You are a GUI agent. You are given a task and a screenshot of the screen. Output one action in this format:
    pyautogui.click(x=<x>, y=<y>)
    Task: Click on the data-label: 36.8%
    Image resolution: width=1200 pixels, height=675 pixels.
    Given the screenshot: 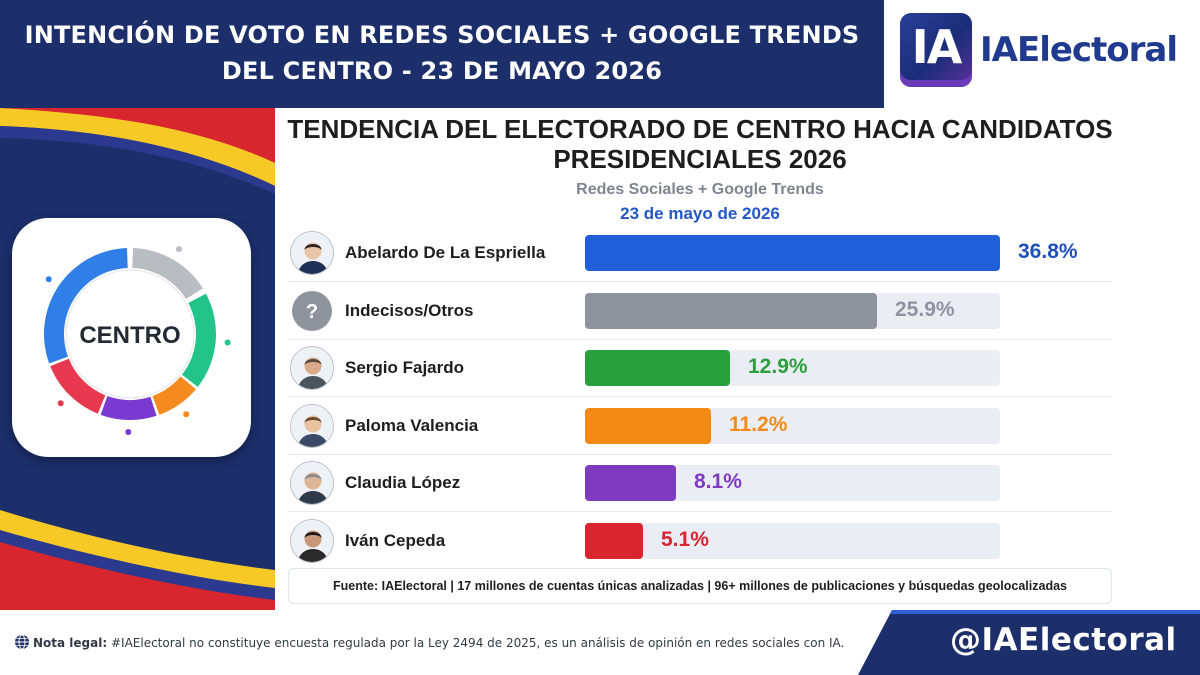 What is the action you would take?
    pyautogui.click(x=1048, y=251)
    